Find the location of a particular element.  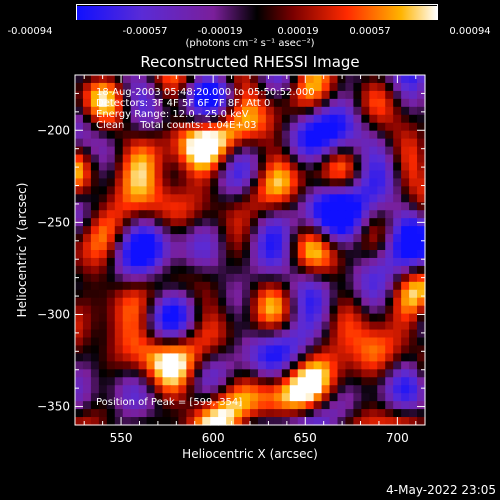

y-tick-label: −350 is located at coordinates (53, 407).